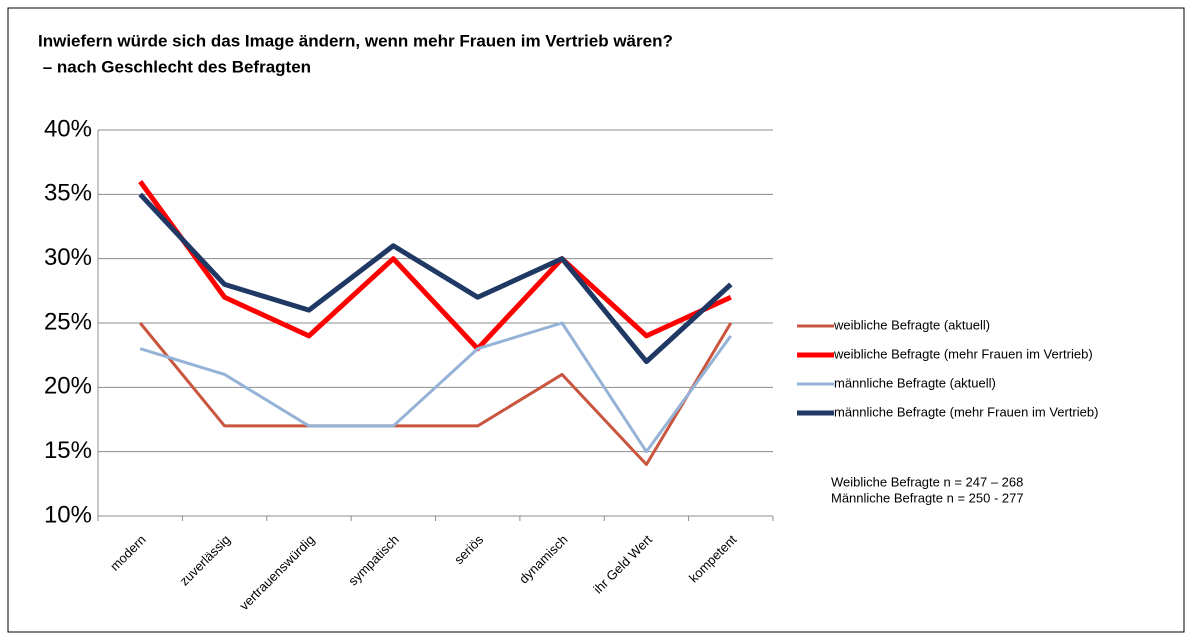  I want to click on legend-label: männliche Befragte (aktuell), so click(915, 382).